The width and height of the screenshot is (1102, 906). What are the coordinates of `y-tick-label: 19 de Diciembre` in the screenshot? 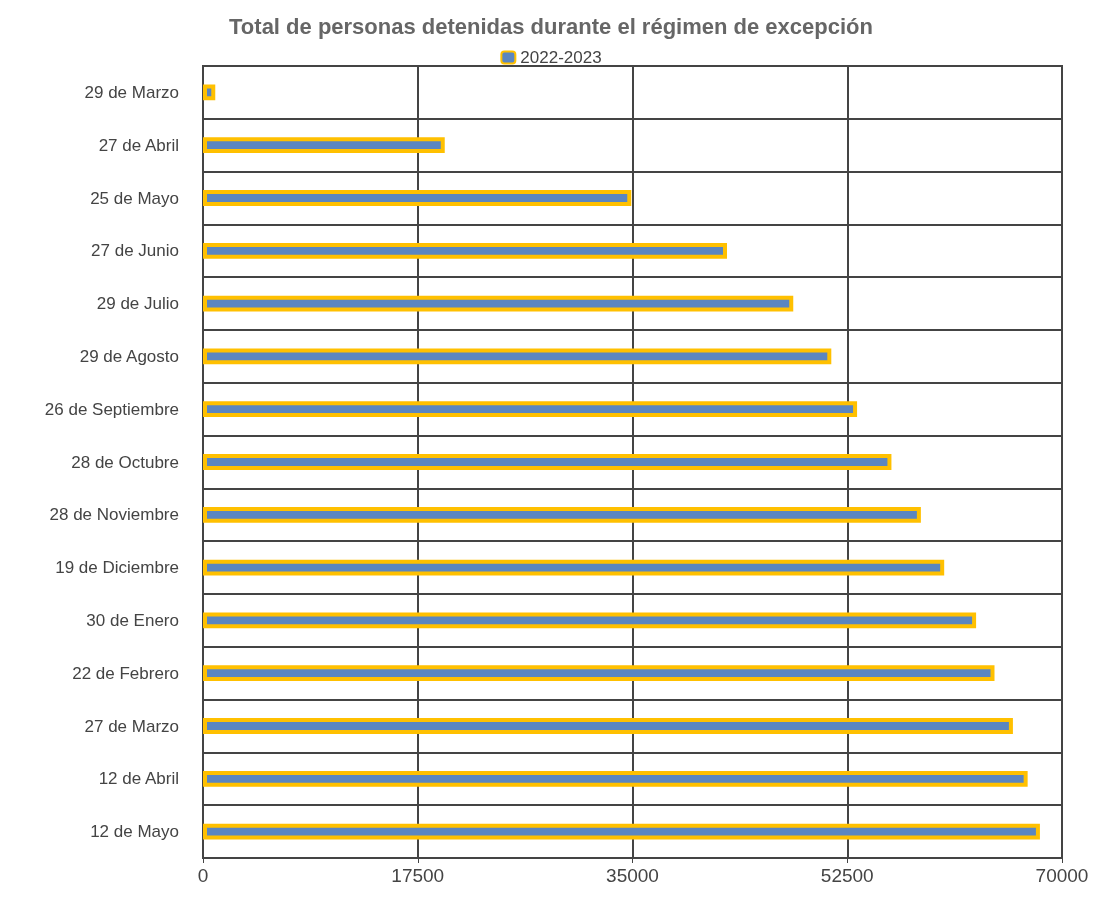 It's located at (117, 568).